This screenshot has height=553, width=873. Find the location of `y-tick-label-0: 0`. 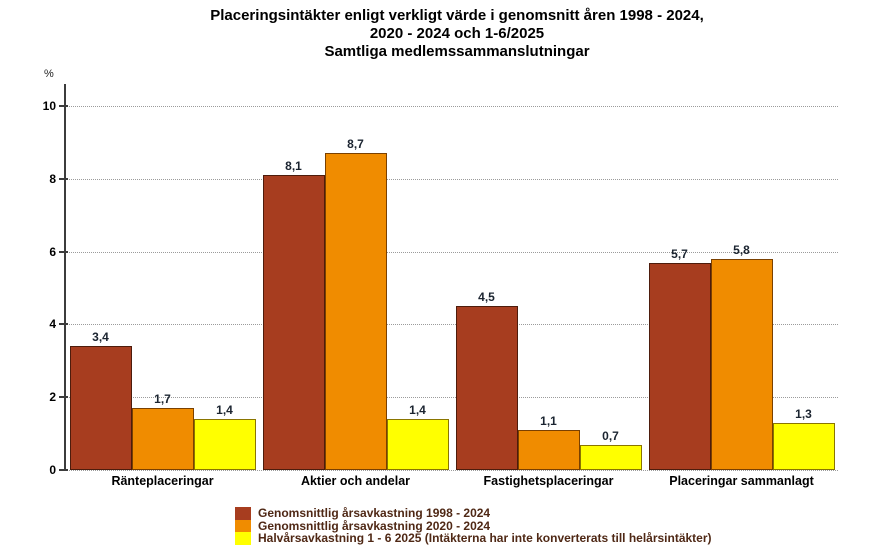

y-tick-label-0: 0 is located at coordinates (52, 470).